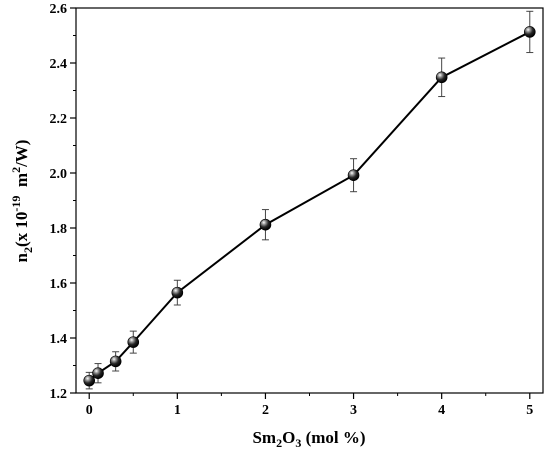 The height and width of the screenshot is (450, 550). What do you see at coordinates (279, 443) in the screenshot?
I see `x-title-sub1: 2` at bounding box center [279, 443].